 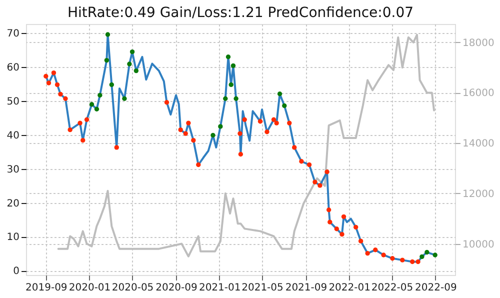 What do you see at coordinates (263, 288) in the screenshot?
I see `x-tick-label: 2021-05` at bounding box center [263, 288].